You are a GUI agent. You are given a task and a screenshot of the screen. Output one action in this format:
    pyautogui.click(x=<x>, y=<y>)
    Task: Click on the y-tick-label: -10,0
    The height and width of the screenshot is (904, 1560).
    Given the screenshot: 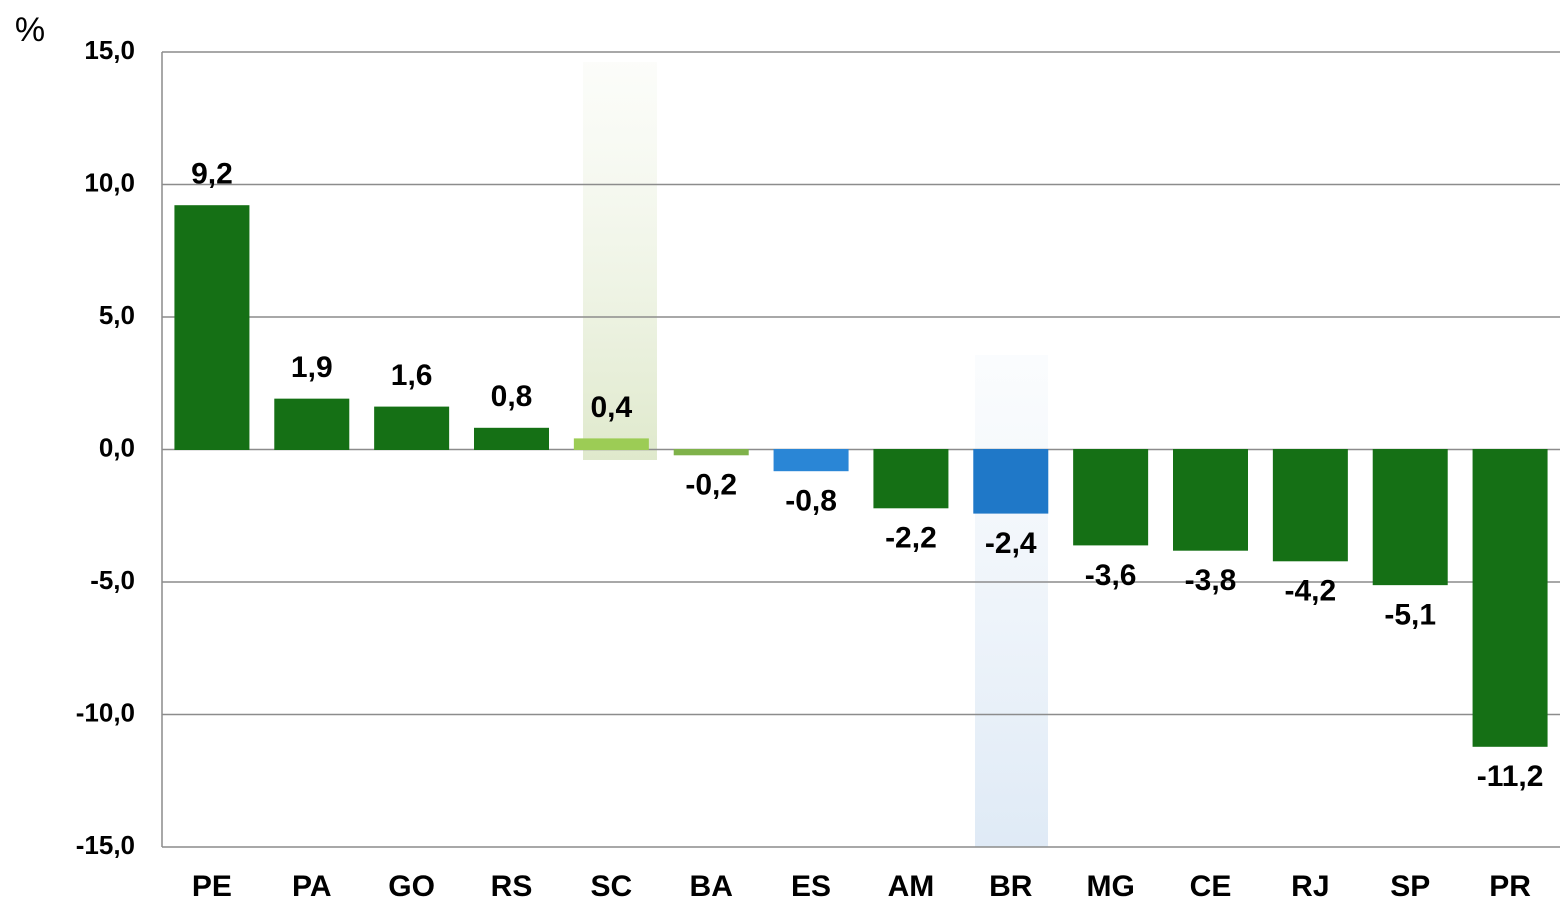 What is the action you would take?
    pyautogui.click(x=105, y=712)
    